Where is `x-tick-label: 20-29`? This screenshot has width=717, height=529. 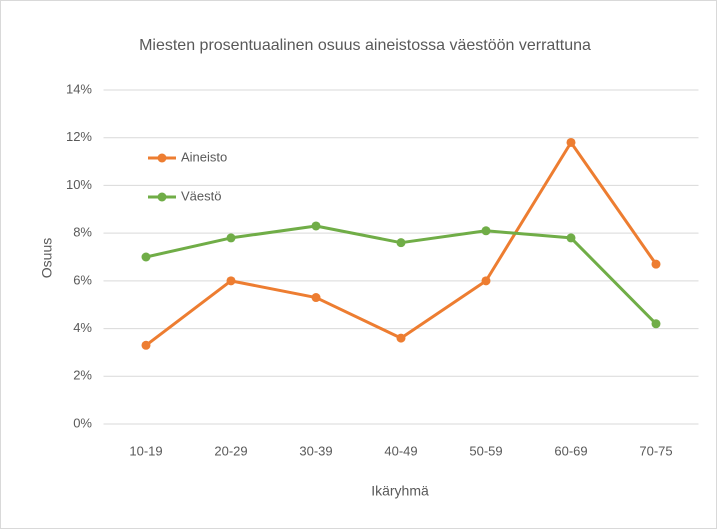
x-tick-label: 20-29 is located at coordinates (230, 450).